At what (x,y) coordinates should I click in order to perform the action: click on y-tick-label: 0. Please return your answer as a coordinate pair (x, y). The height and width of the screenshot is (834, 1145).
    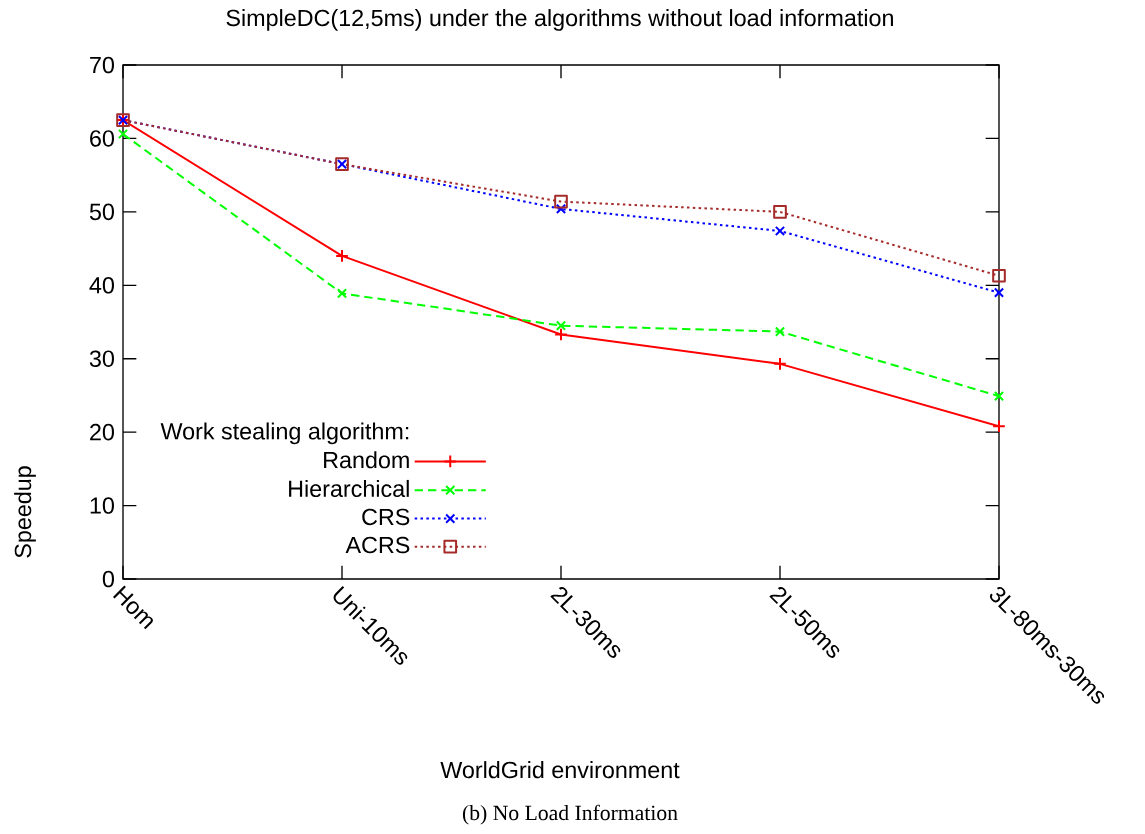
    Looking at the image, I should click on (108, 579).